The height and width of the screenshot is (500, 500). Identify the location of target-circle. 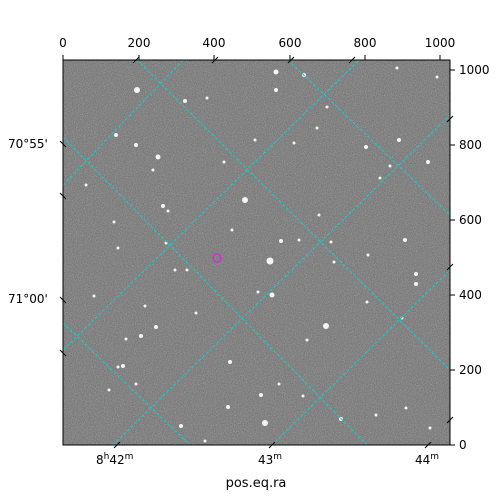
(217, 258).